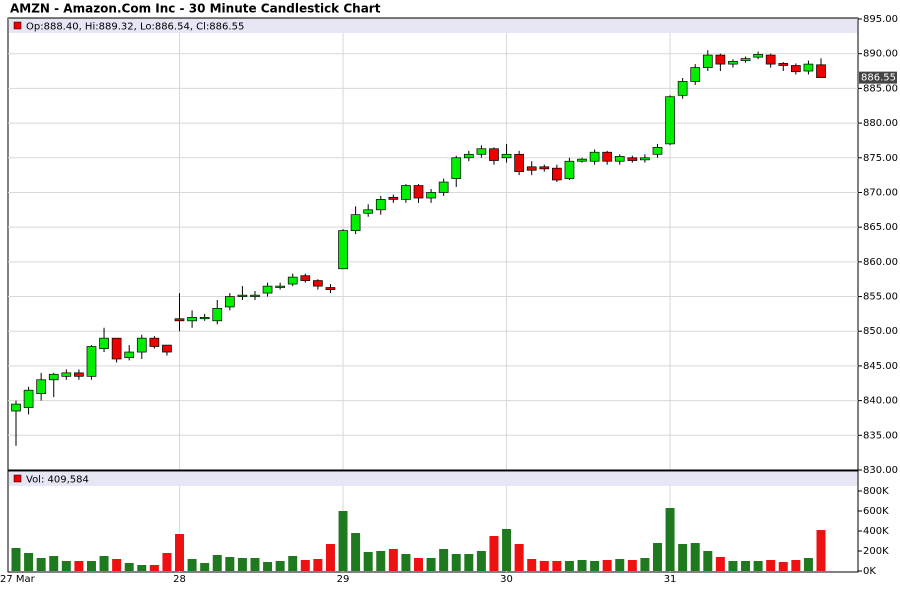  What do you see at coordinates (433, 479) in the screenshot?
I see `volume-legend-strip` at bounding box center [433, 479].